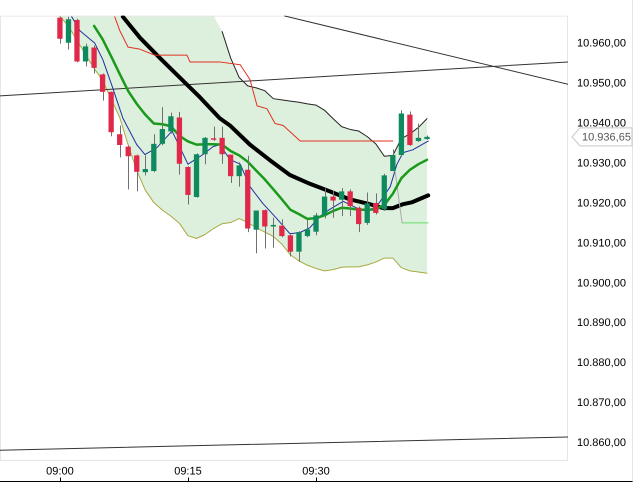 The height and width of the screenshot is (486, 638). I want to click on y-tick-label: 10.910,00, so click(601, 243).